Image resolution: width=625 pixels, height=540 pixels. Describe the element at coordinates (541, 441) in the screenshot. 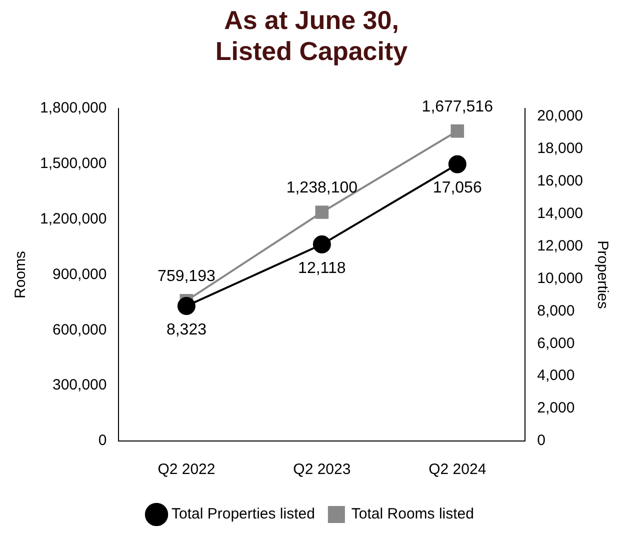

I see `y2-tick-label: 0` at that location.